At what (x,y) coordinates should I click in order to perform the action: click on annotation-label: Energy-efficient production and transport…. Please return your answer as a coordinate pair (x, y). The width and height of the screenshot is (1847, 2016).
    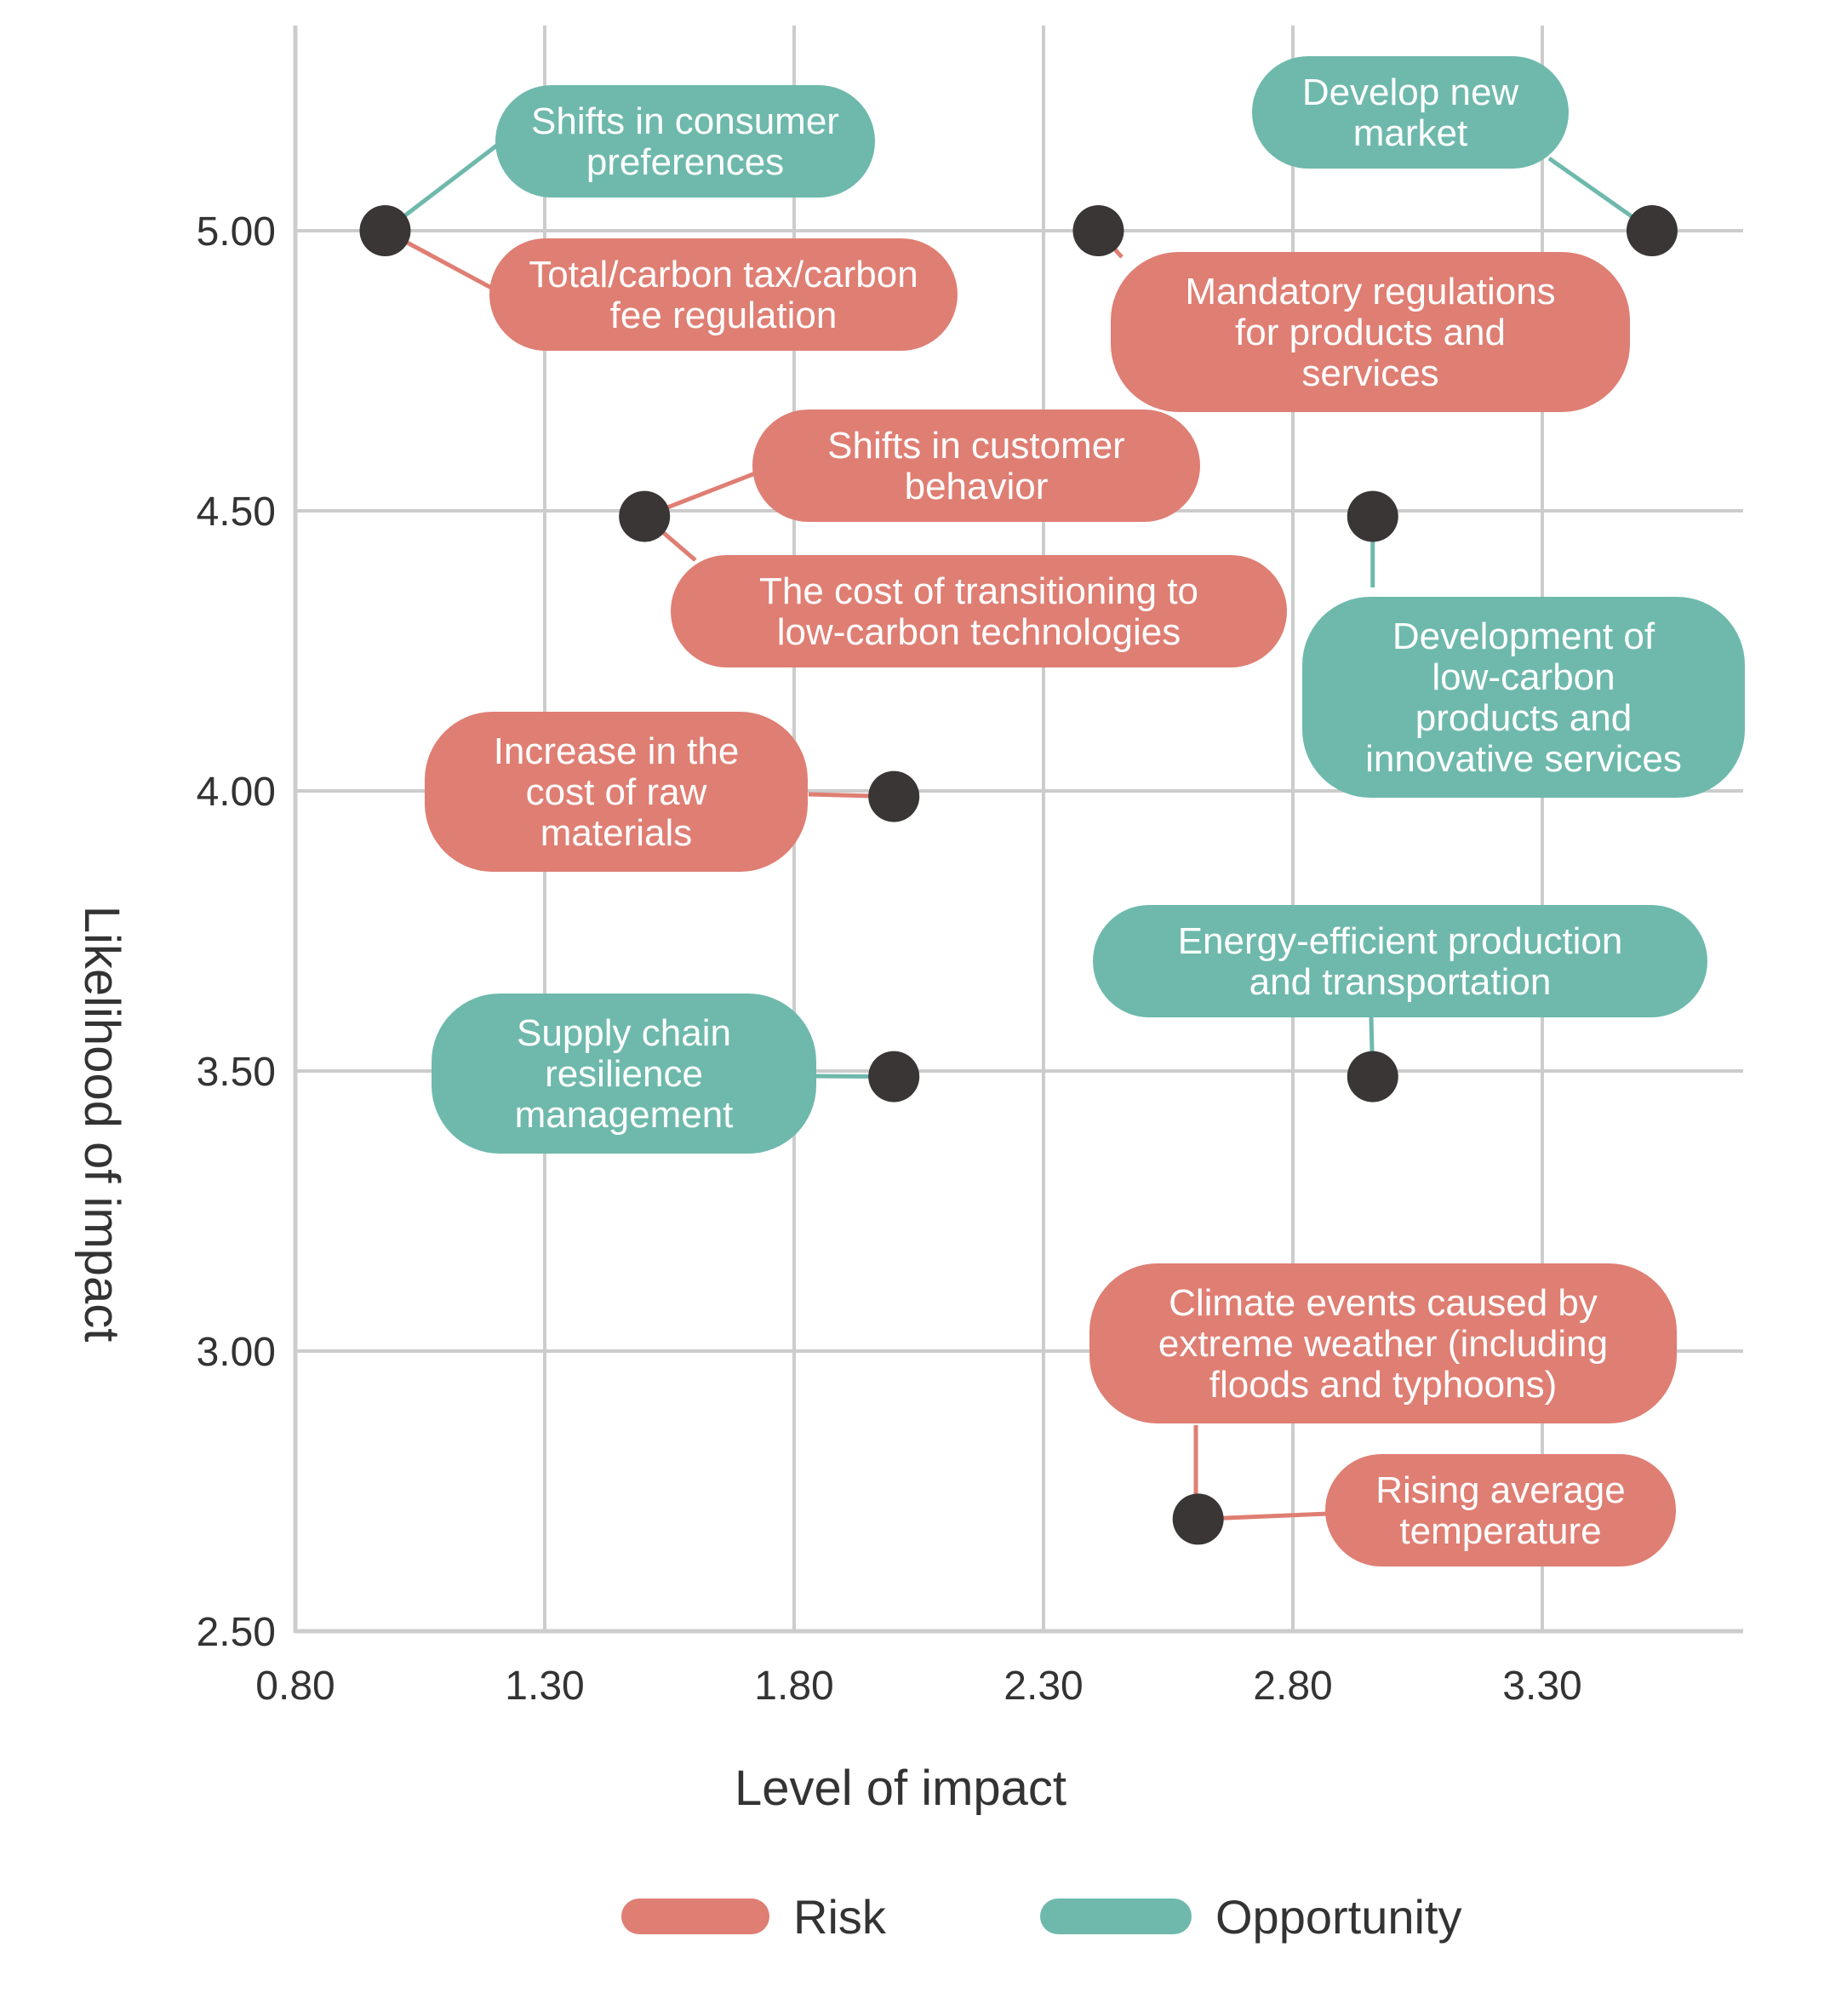
    Looking at the image, I should click on (1400, 962).